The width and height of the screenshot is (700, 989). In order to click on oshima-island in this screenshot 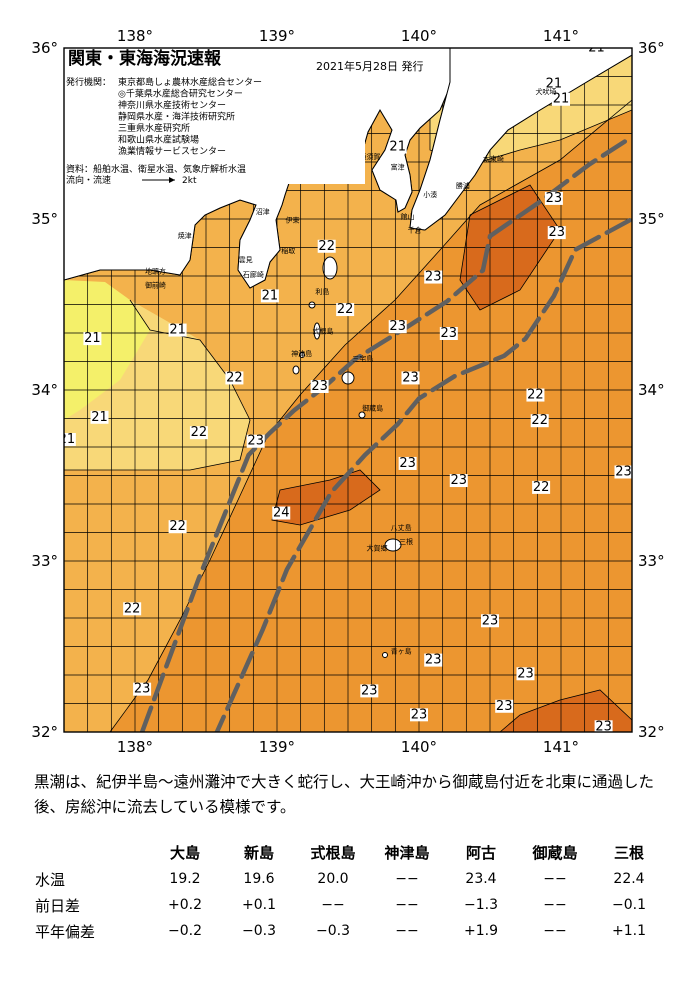, I will do `click(330, 268)`.